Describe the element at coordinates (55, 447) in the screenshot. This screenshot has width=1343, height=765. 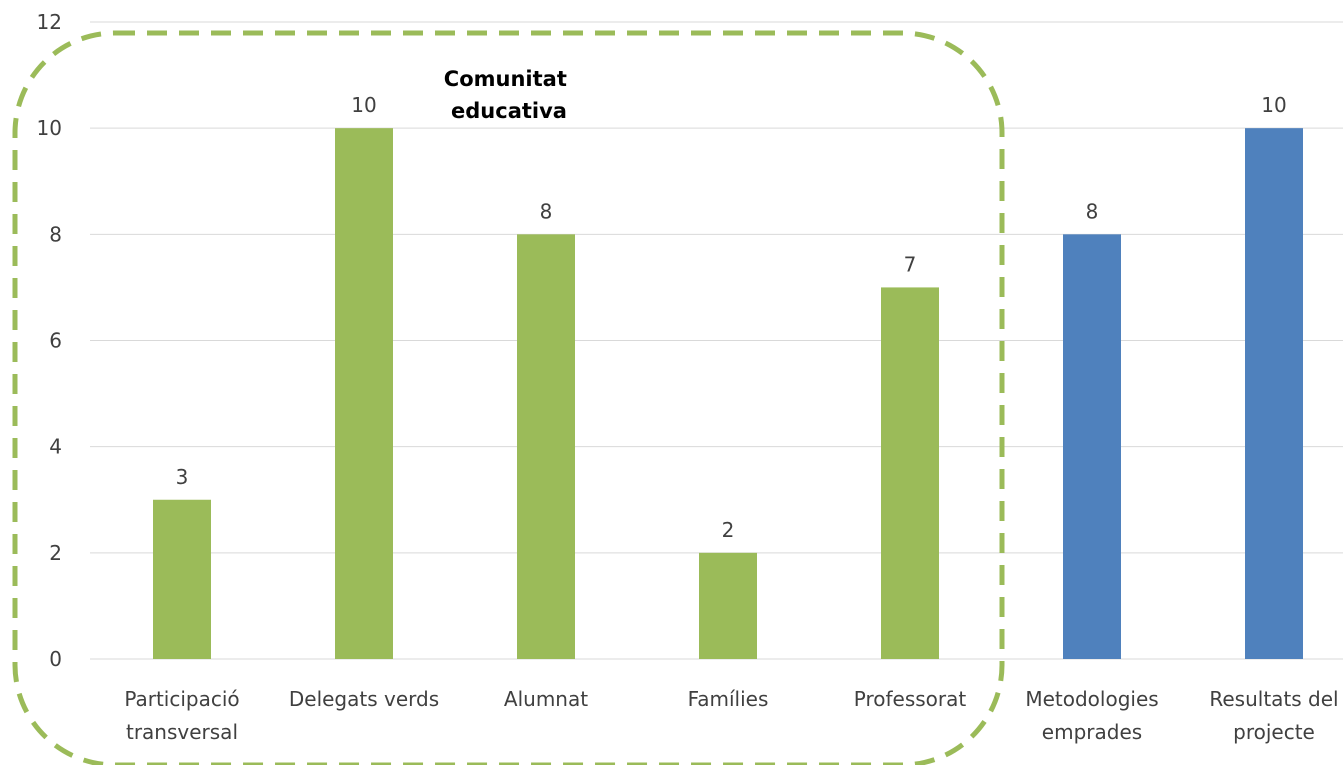
I see `y-tick-label: 4` at that location.